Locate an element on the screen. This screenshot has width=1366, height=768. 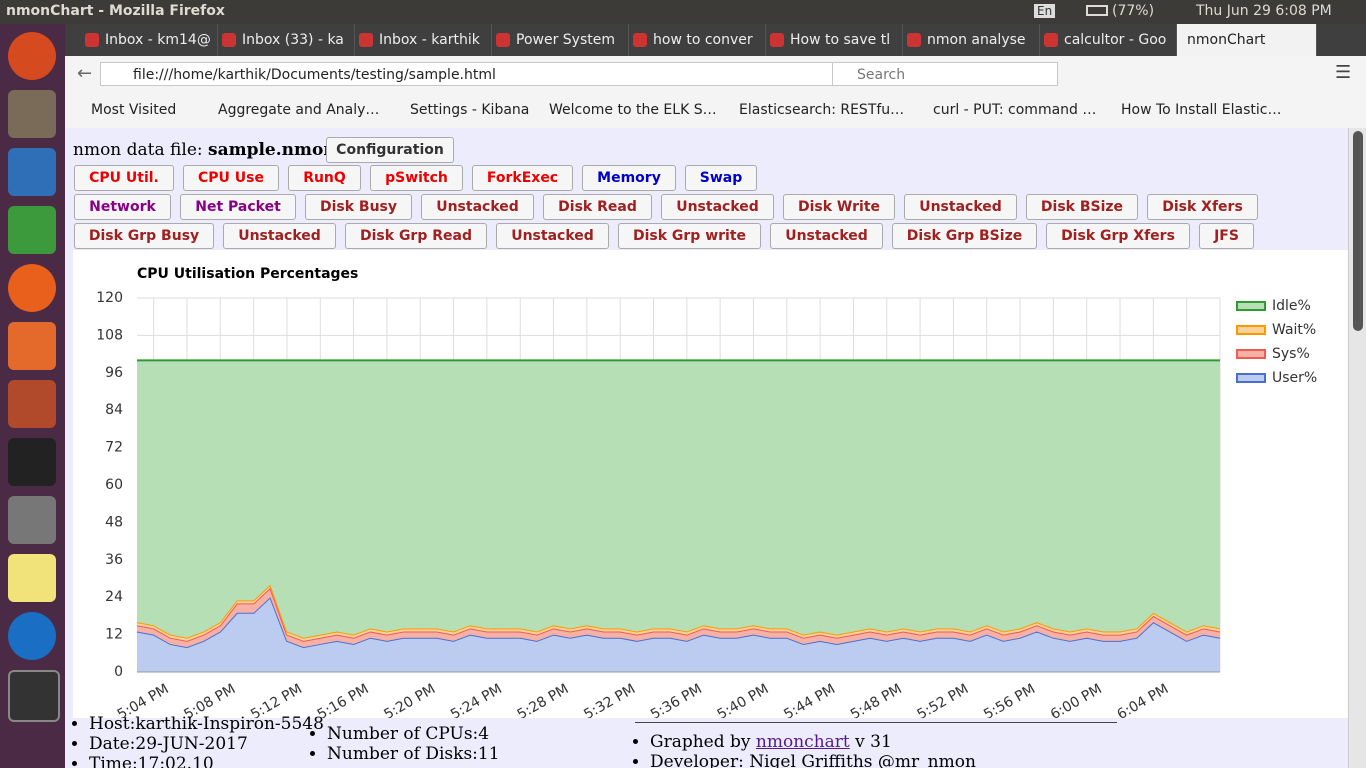
nav-button: Disk BSize is located at coordinates (1082, 207).